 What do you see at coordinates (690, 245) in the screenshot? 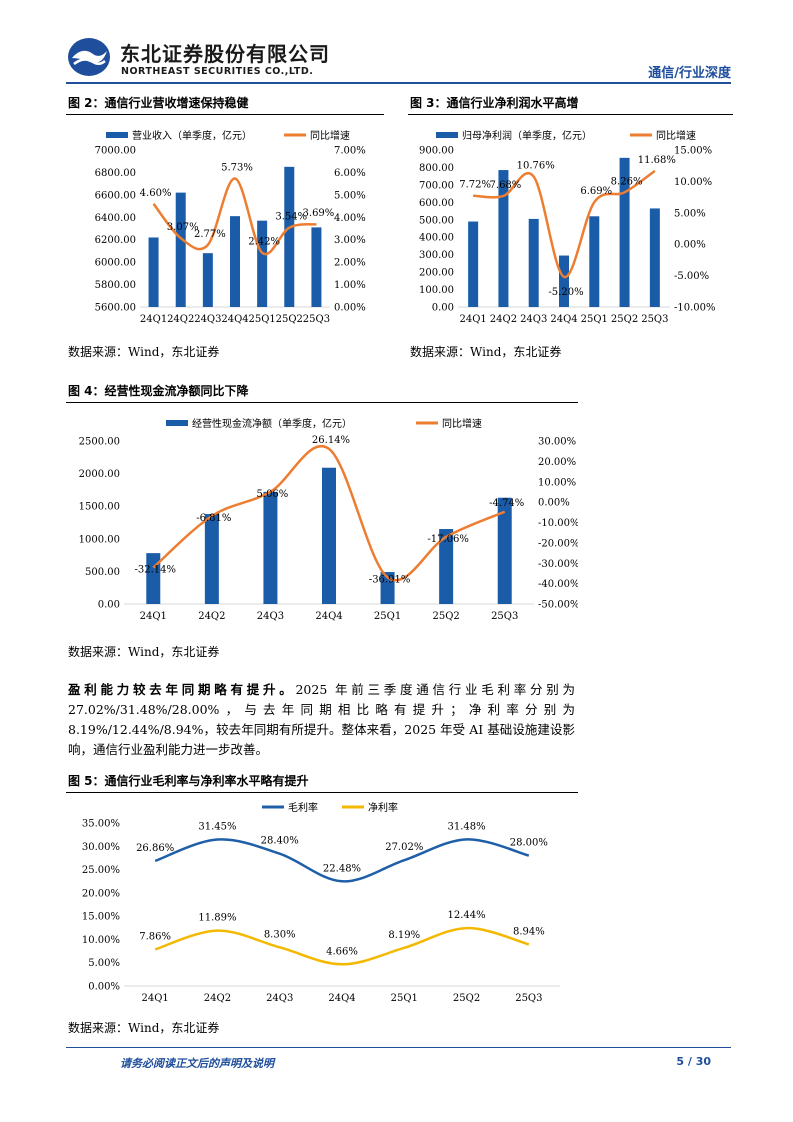
I see `fig3-y2tick: 0.00%` at bounding box center [690, 245].